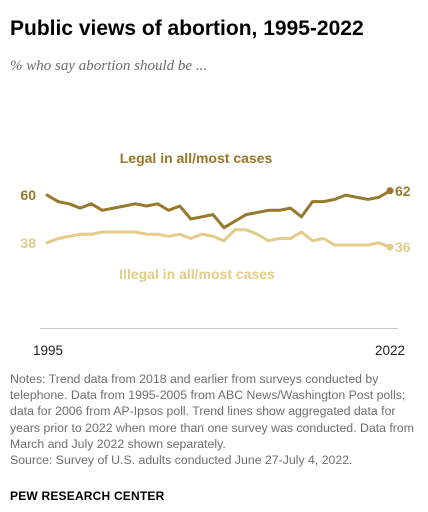 The image size is (428, 512). I want to click on data-label-illegal-end: 36, so click(403, 247).